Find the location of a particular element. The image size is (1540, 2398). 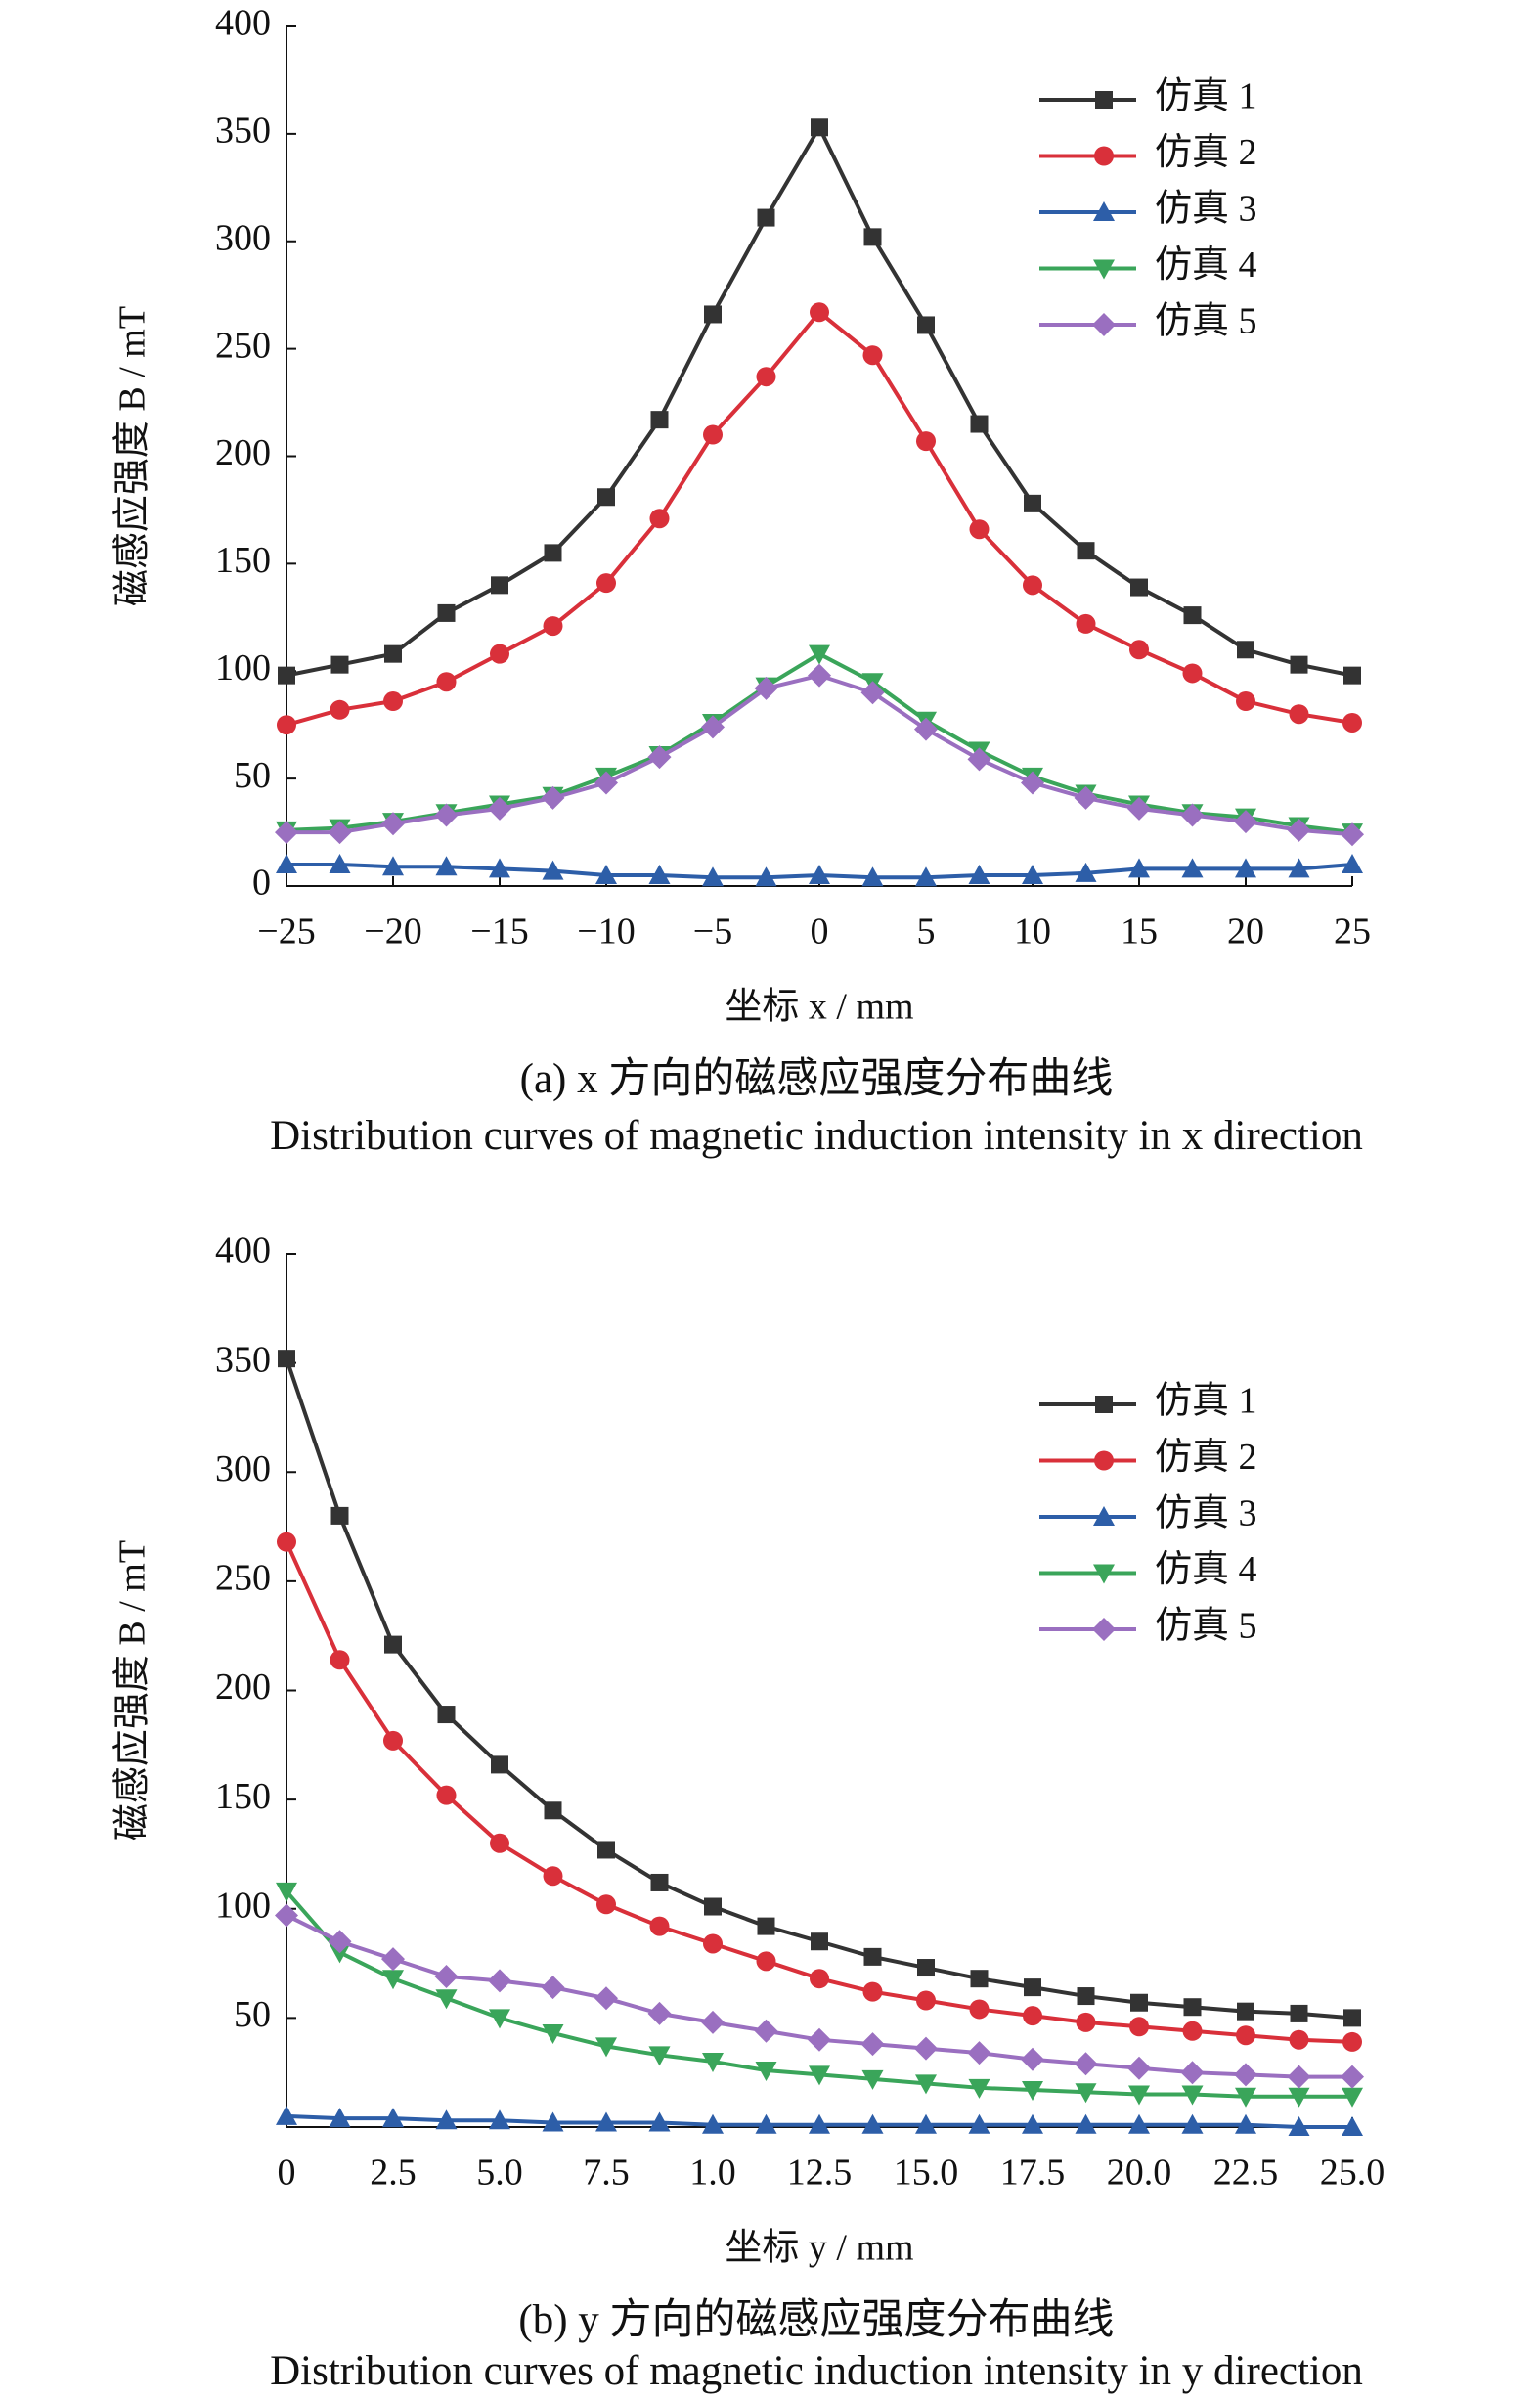

y-tick-label: 350 is located at coordinates (243, 1360).